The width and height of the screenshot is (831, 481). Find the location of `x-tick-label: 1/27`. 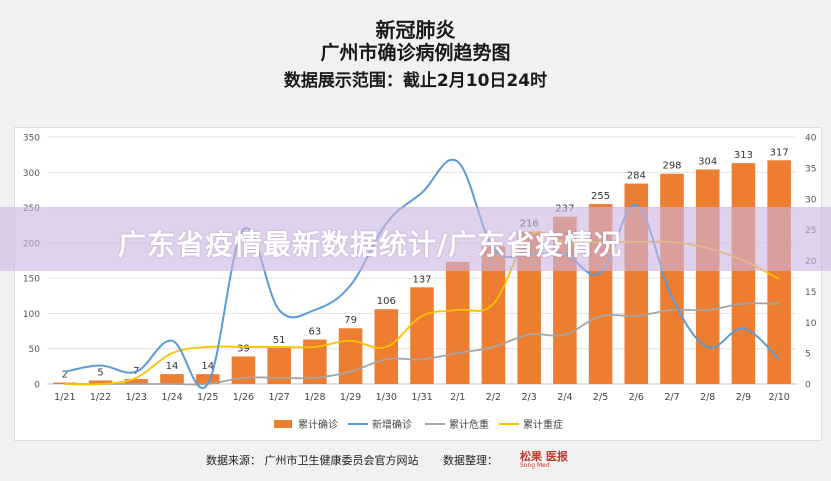

x-tick-label: 1/27 is located at coordinates (278, 397).